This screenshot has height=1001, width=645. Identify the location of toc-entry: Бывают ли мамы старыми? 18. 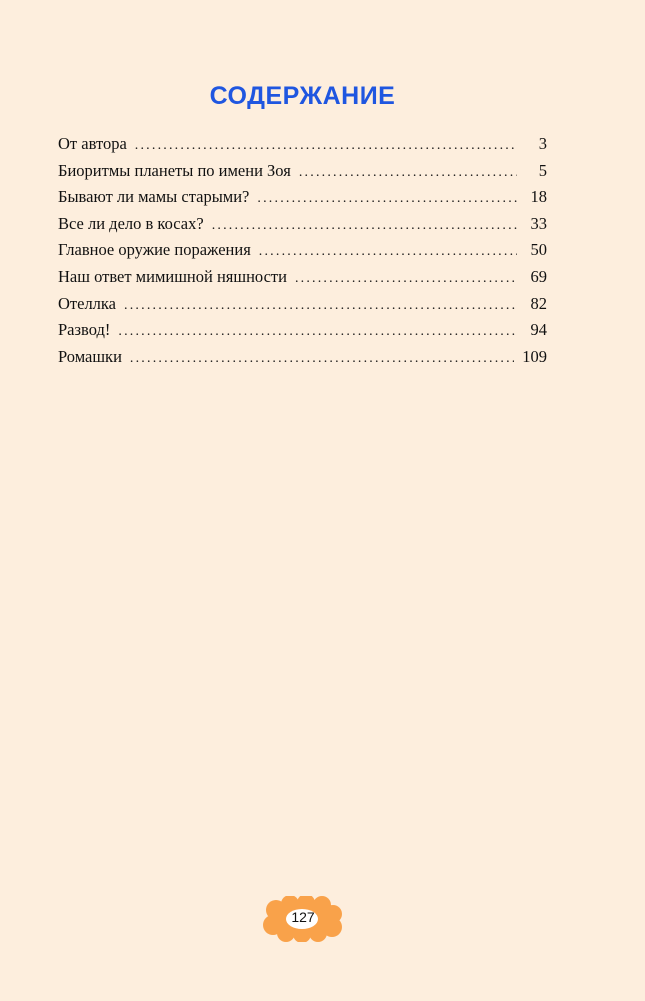
(302, 200).